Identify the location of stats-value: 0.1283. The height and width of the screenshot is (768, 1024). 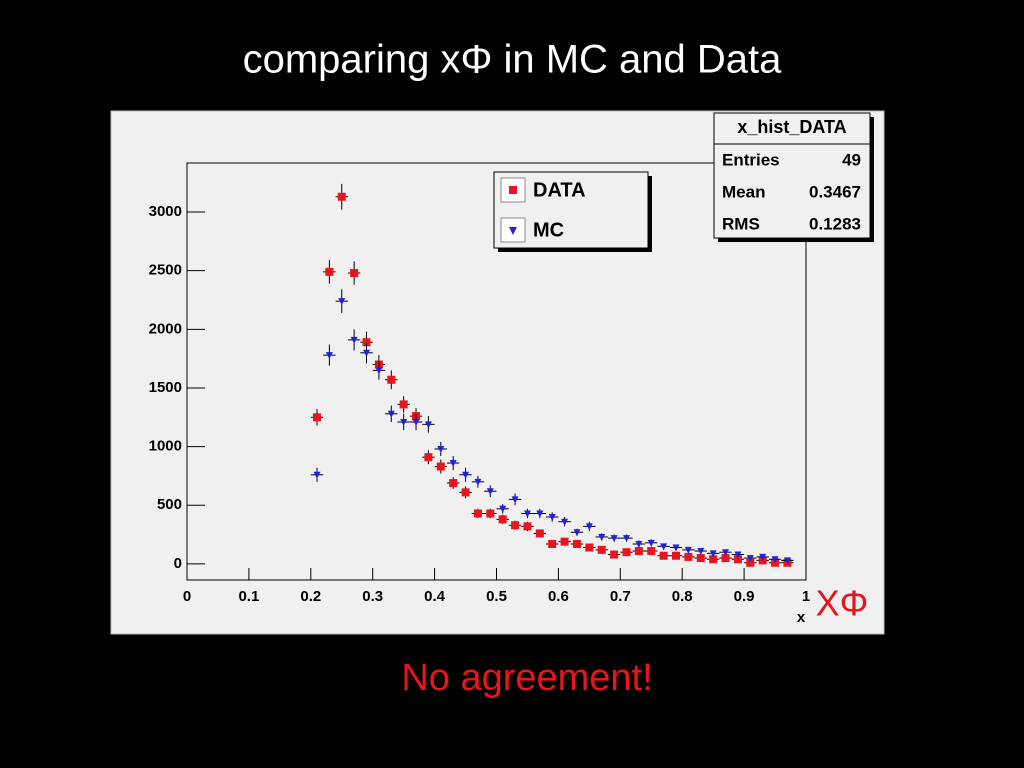
(835, 223).